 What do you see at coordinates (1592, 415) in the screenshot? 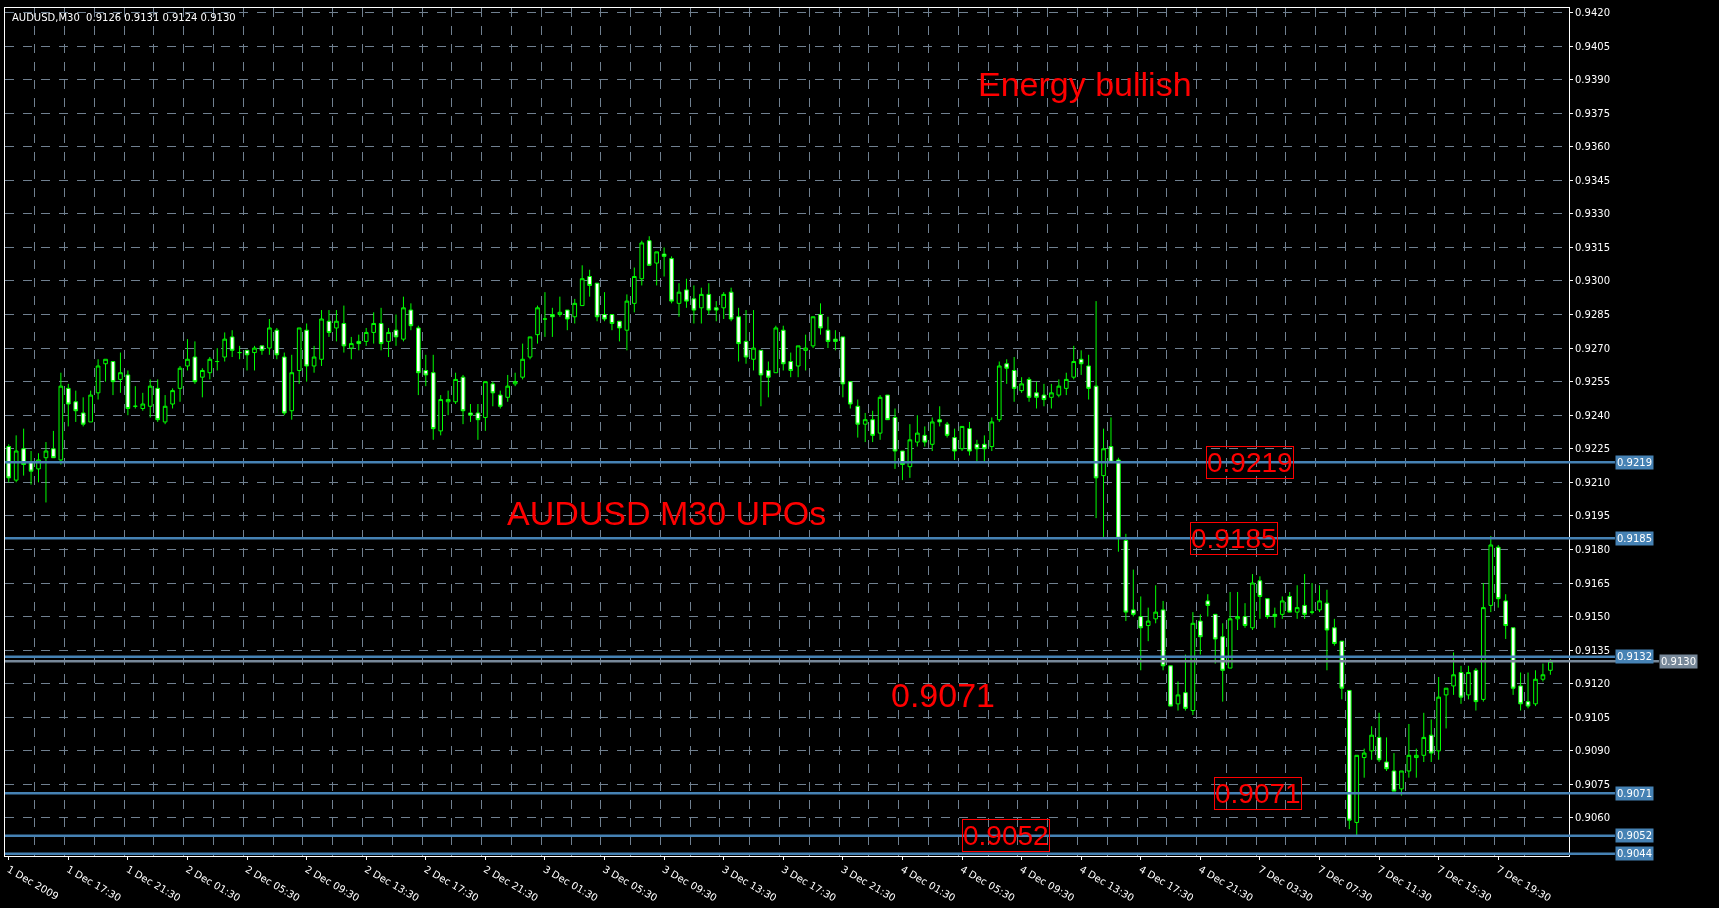
I see `y-tick-label: 0.9240` at bounding box center [1592, 415].